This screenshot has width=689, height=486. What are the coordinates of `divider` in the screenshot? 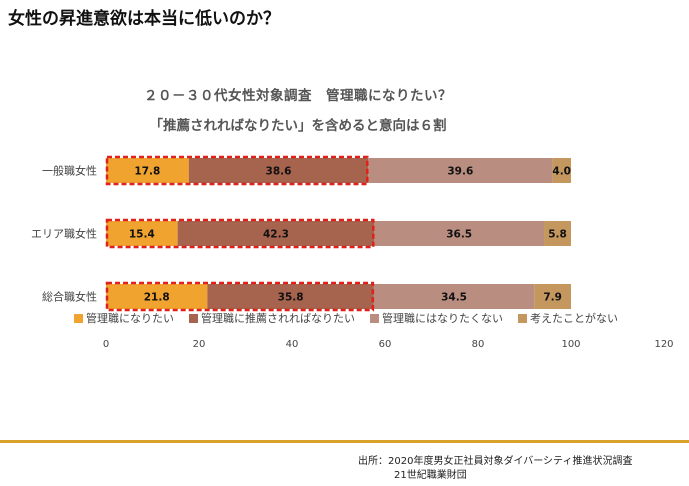 It's located at (344, 441).